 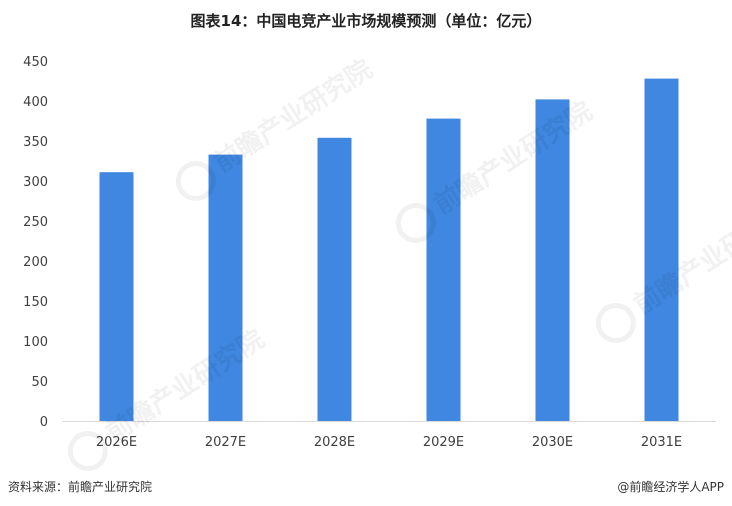 What do you see at coordinates (35, 62) in the screenshot?
I see `y-tick-label: 450` at bounding box center [35, 62].